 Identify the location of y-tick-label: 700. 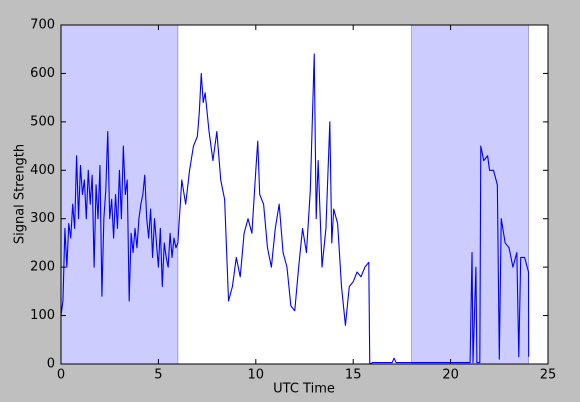
(42, 25).